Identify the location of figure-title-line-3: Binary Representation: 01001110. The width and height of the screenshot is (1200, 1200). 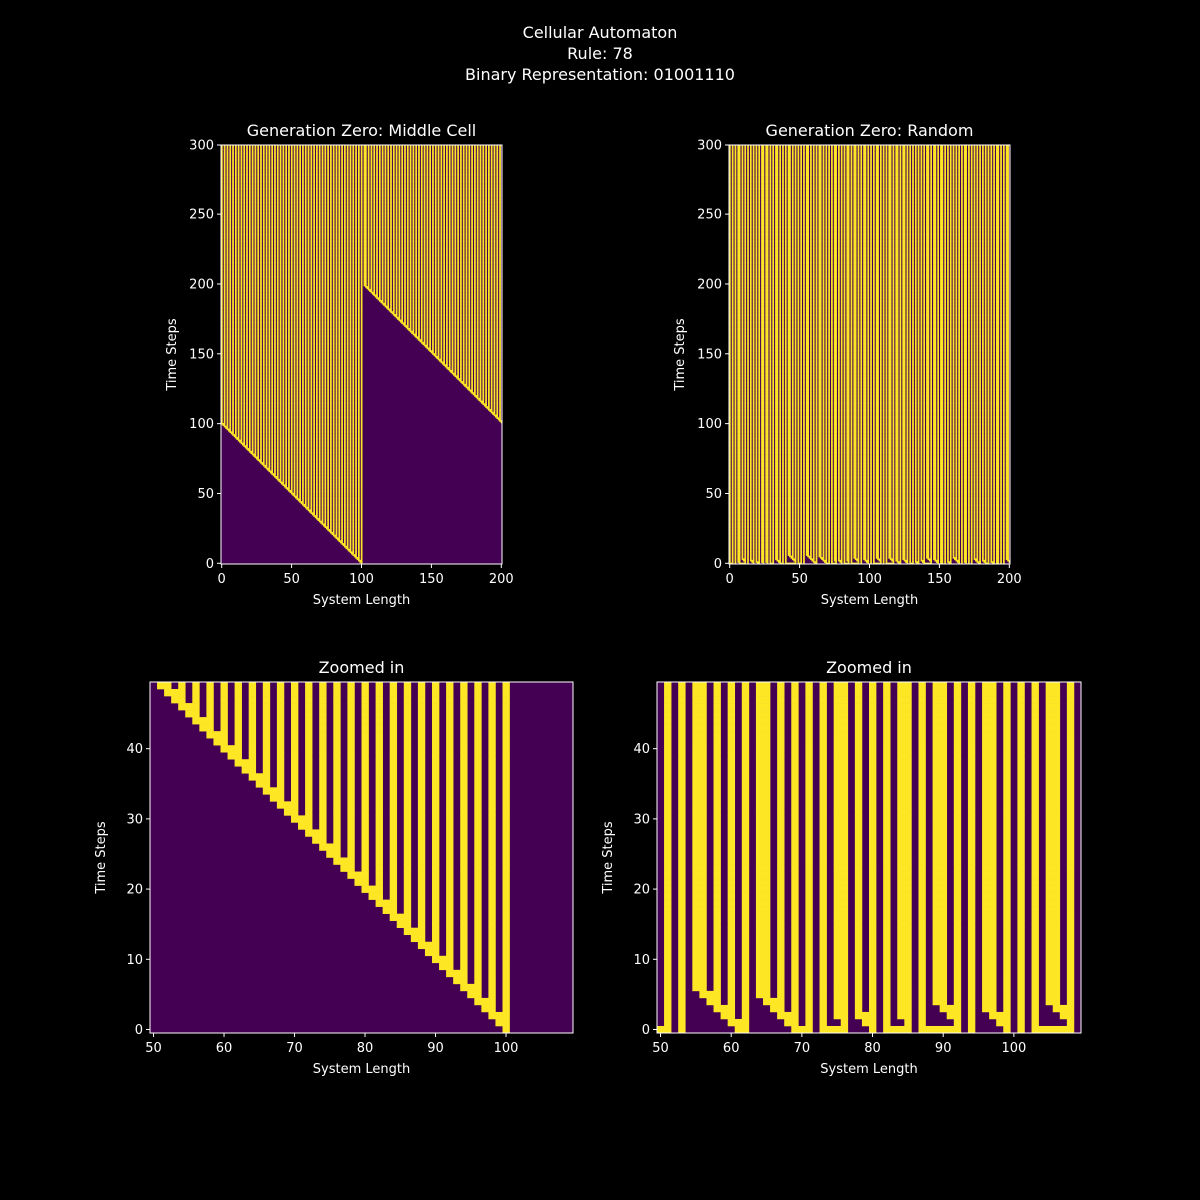
(600, 74).